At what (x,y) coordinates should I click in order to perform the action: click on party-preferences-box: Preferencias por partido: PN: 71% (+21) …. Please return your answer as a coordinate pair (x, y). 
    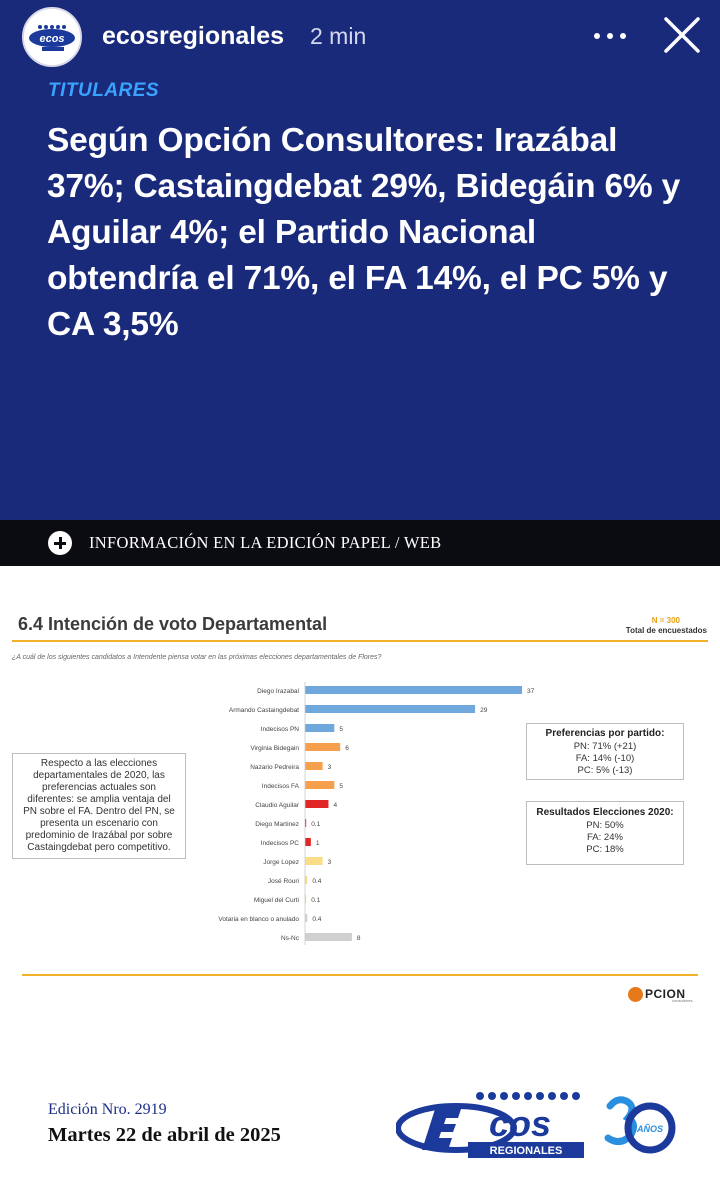
    Looking at the image, I should click on (605, 751).